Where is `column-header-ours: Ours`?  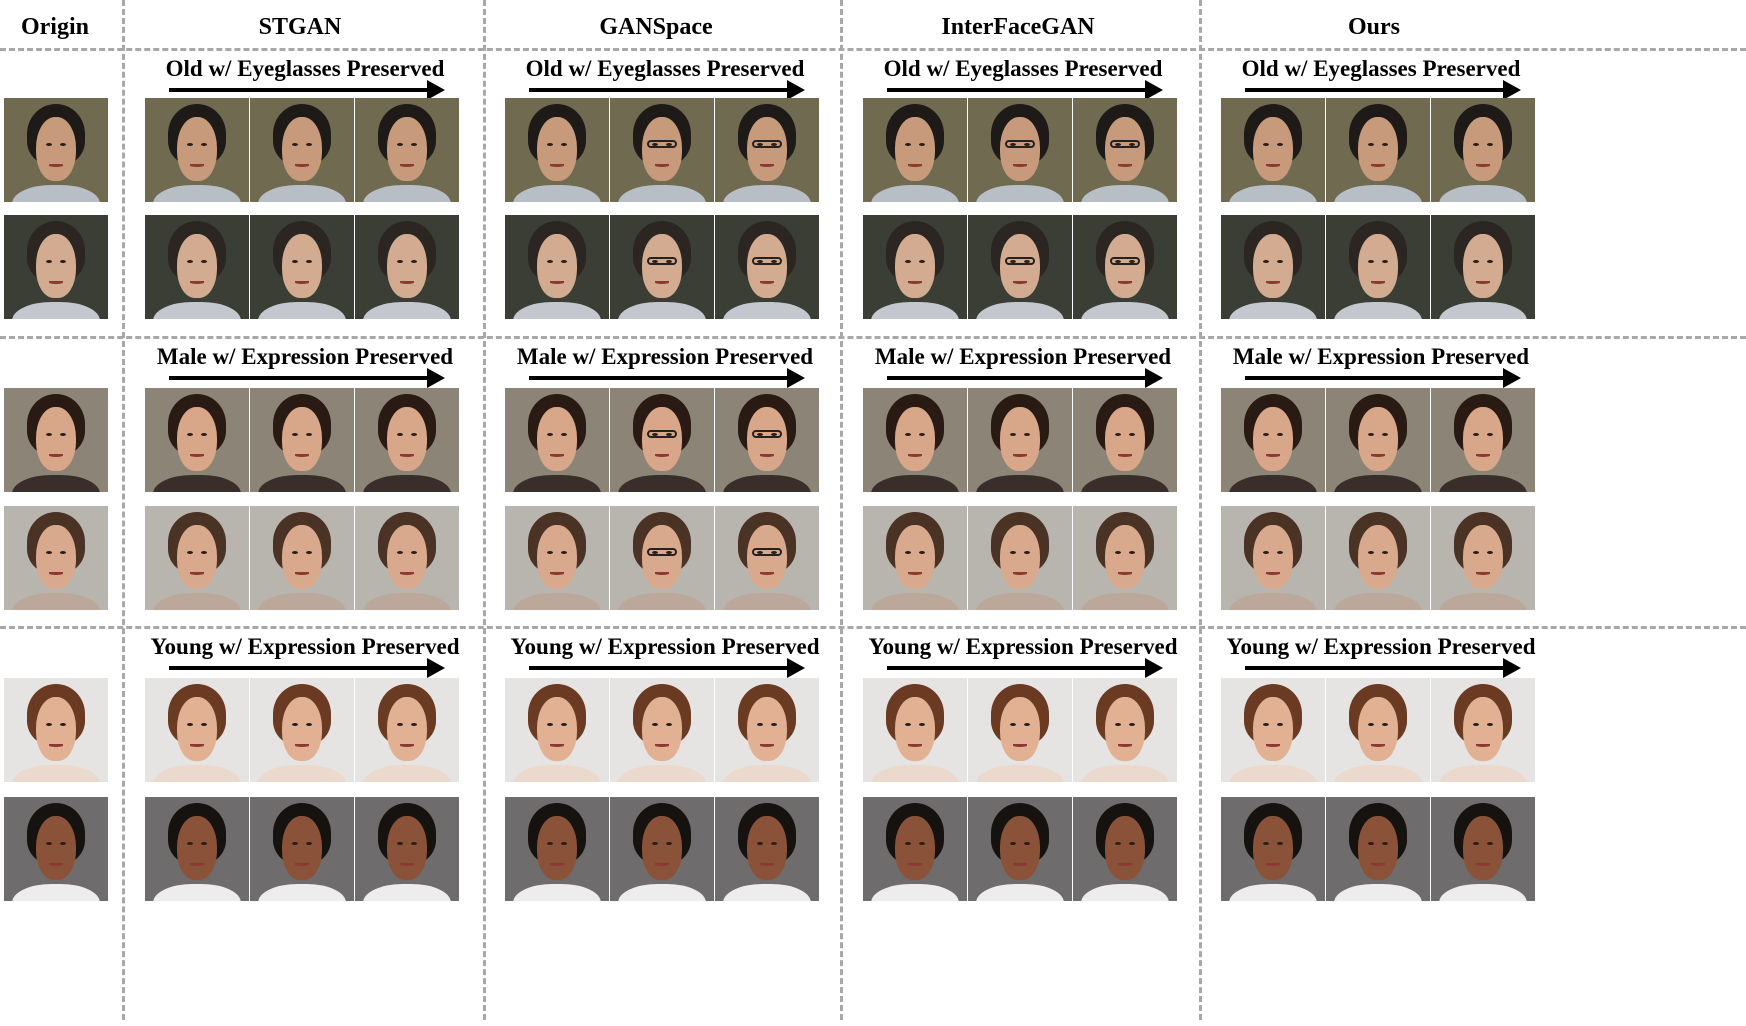
column-header-ours: Ours is located at coordinates (1373, 27).